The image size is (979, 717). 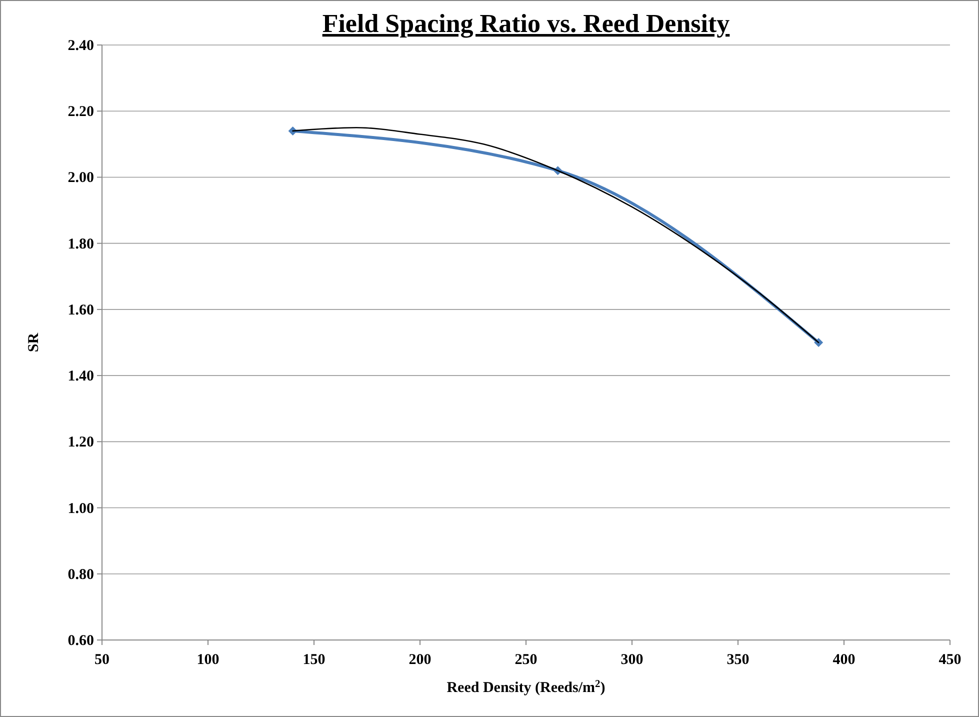 I want to click on x-tick-label: 50, so click(x=102, y=660).